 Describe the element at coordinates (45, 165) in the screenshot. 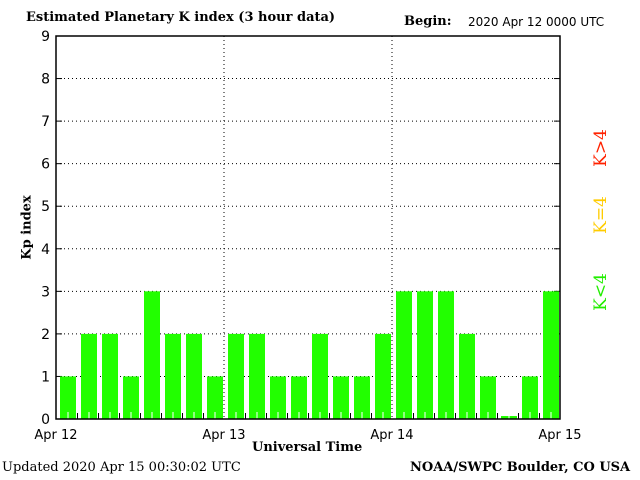

I see `y-tick-label: 6` at that location.